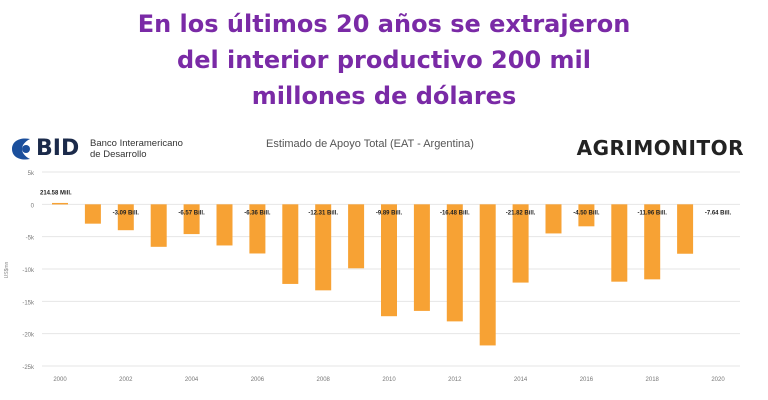 The height and width of the screenshot is (400, 768). Describe the element at coordinates (384, 96) in the screenshot. I see `headline-line-3: millones de dólares` at that location.